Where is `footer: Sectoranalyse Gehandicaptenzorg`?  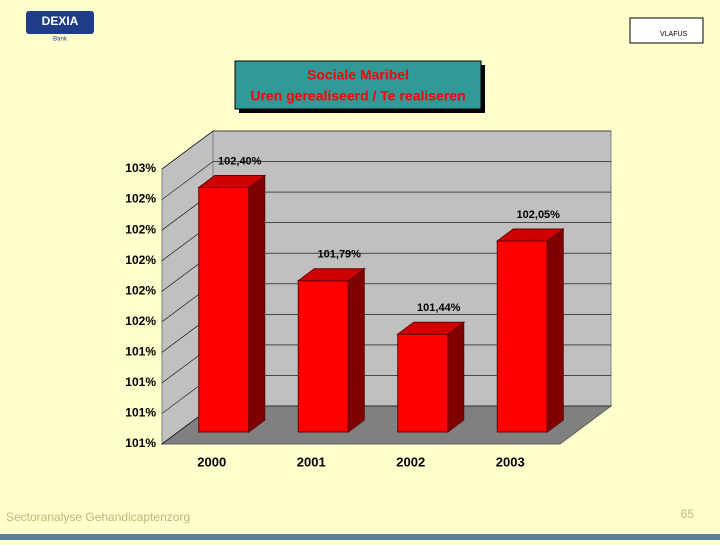 footer: Sectoranalyse Gehandicaptenzorg is located at coordinates (98, 517).